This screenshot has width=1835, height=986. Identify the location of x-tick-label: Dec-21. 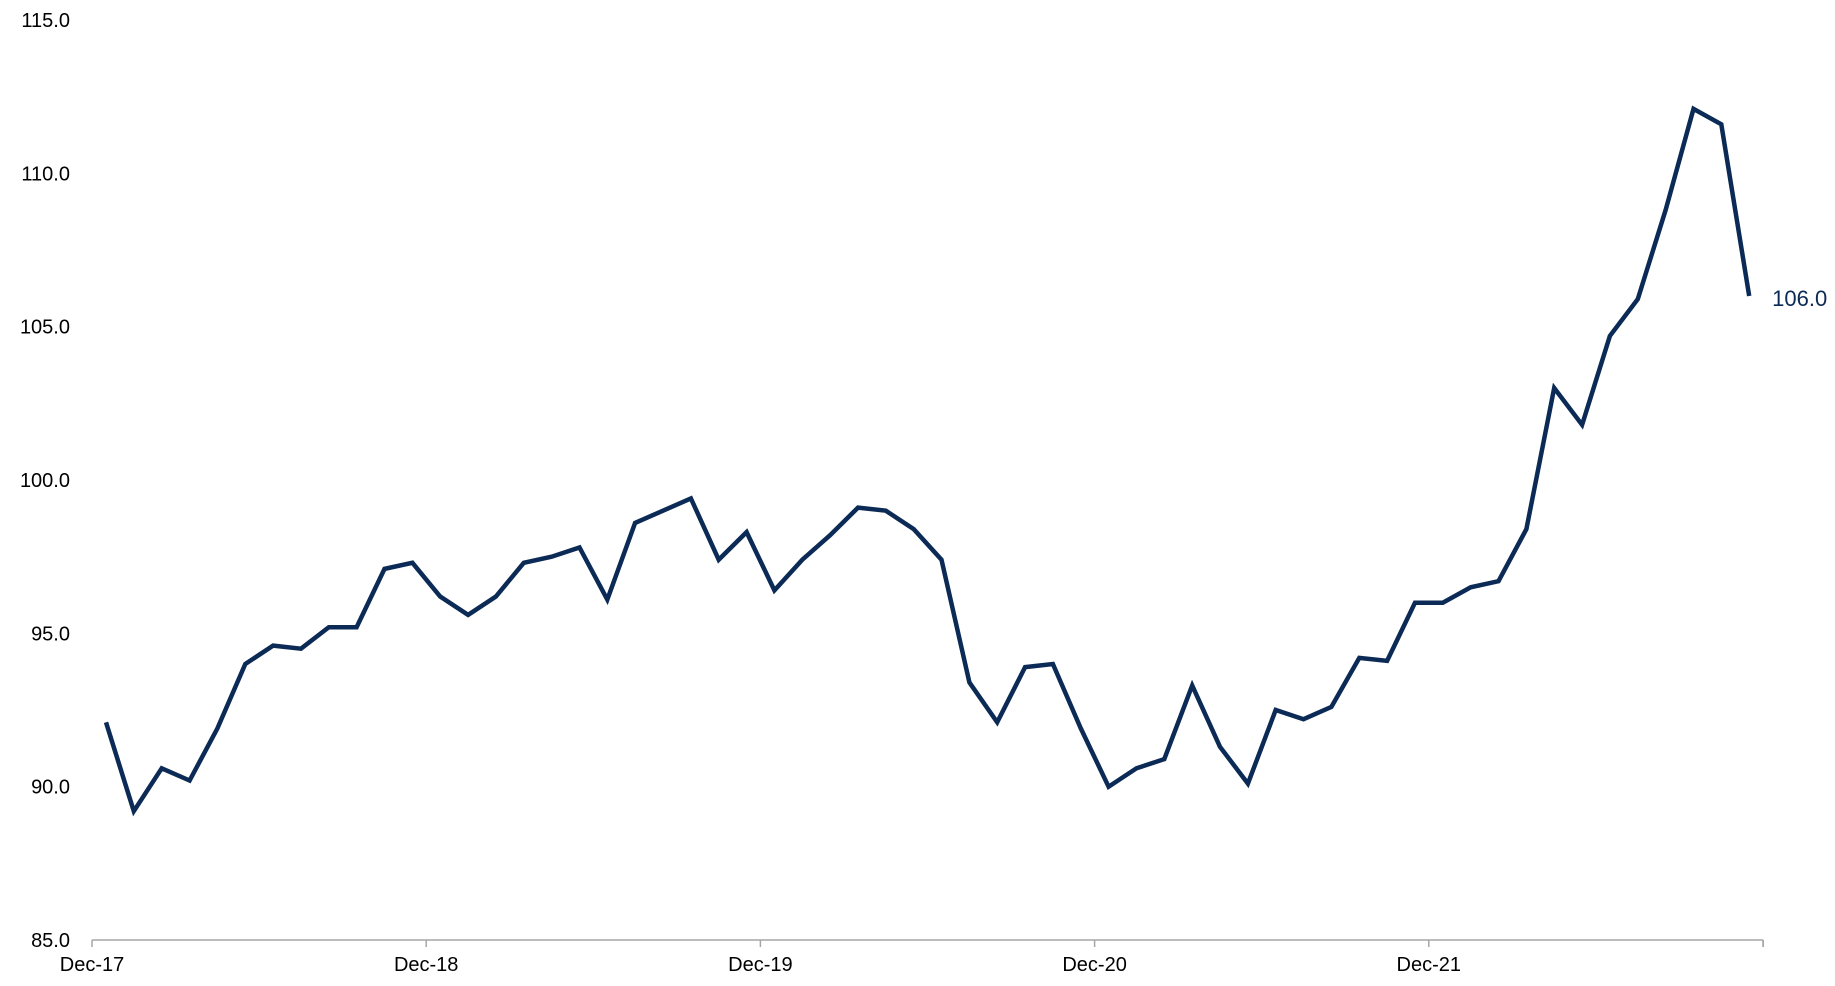
(1429, 965).